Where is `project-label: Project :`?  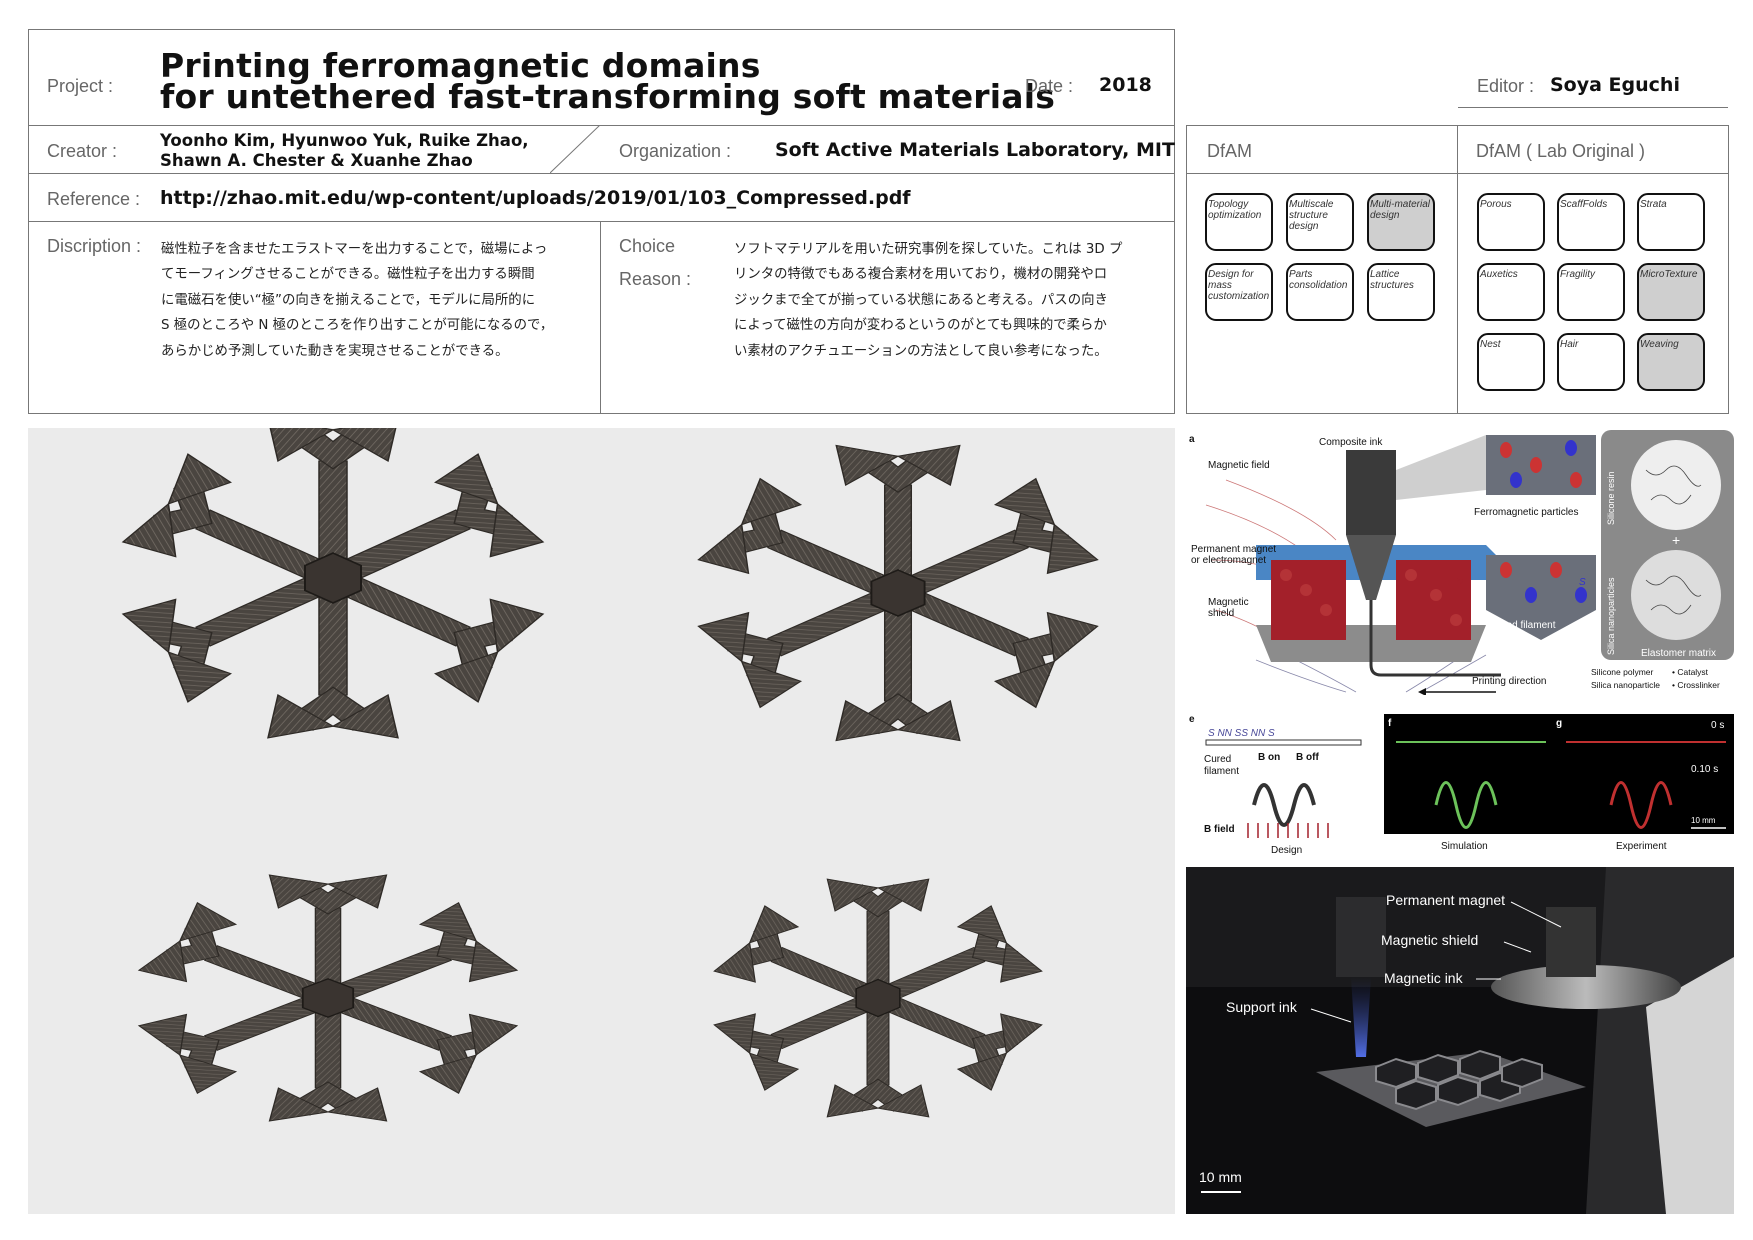
project-label: Project : is located at coordinates (80, 86).